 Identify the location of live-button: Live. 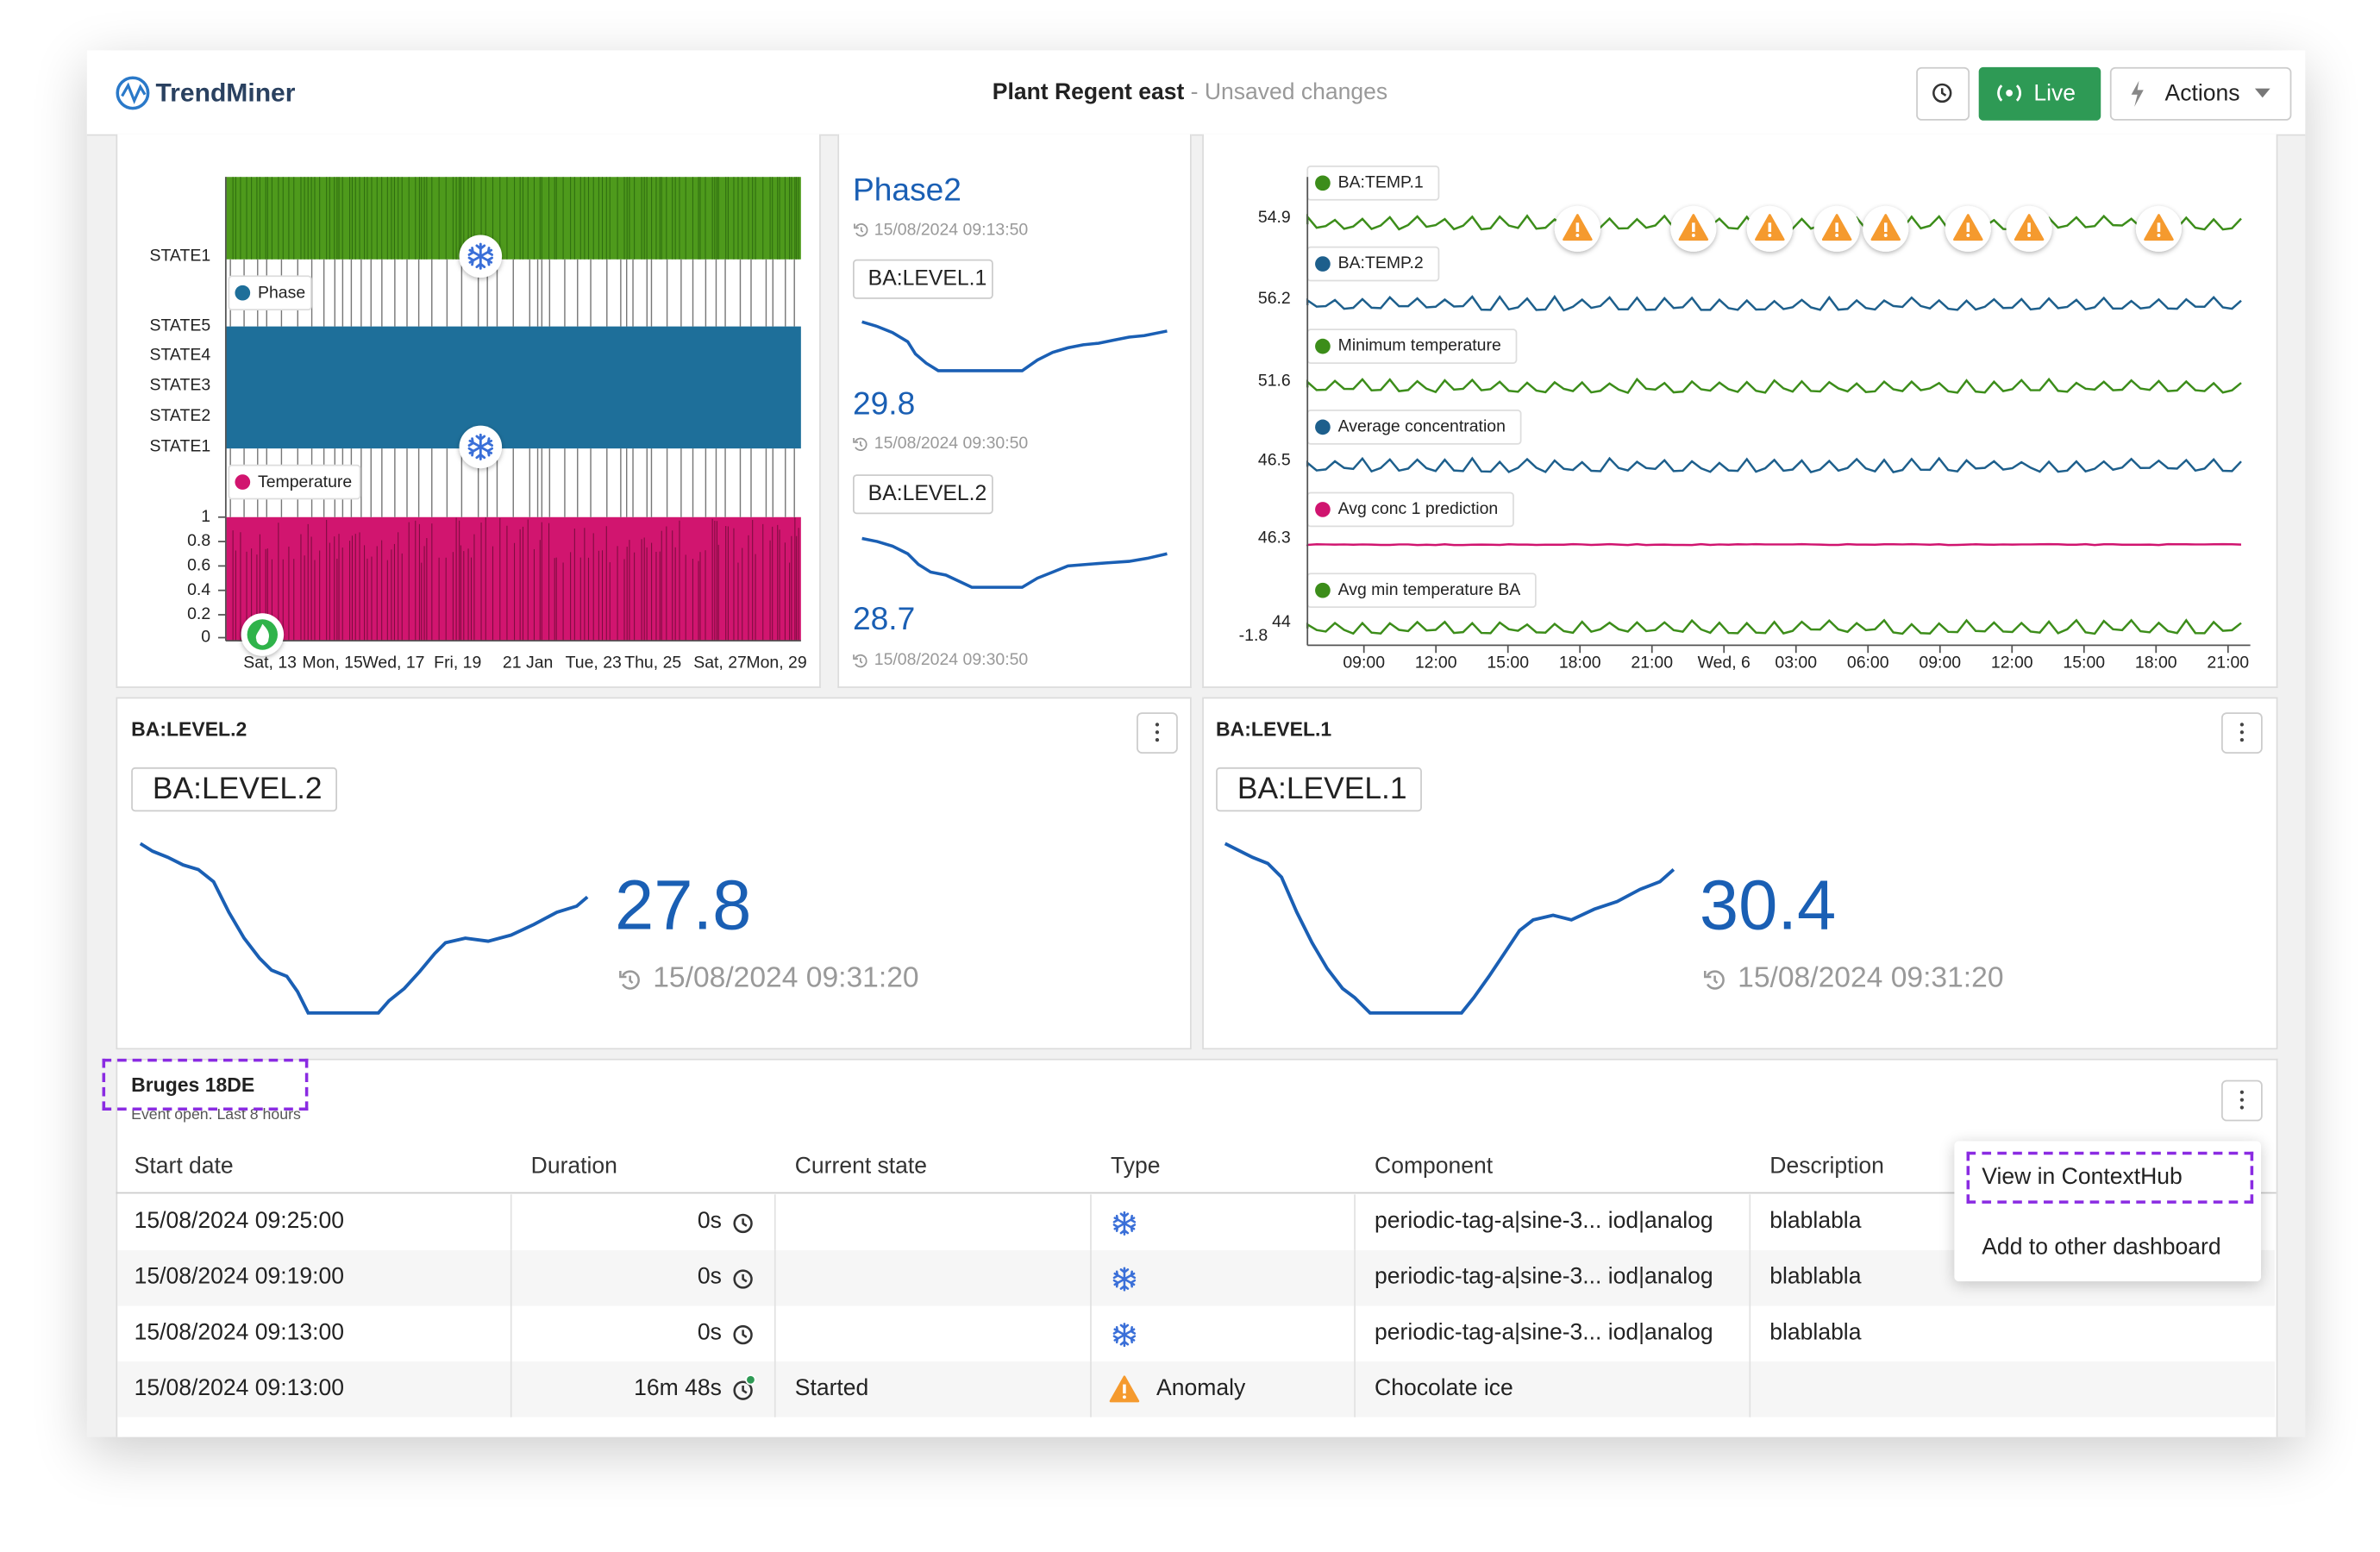
(2040, 94).